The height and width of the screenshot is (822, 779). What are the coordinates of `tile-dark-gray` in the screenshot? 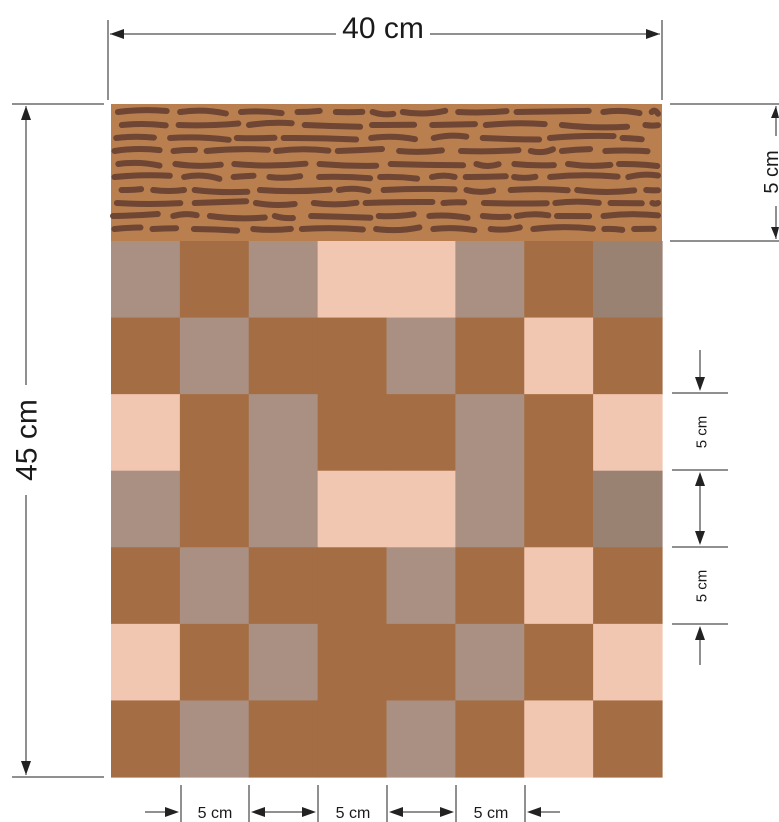 It's located at (628, 280).